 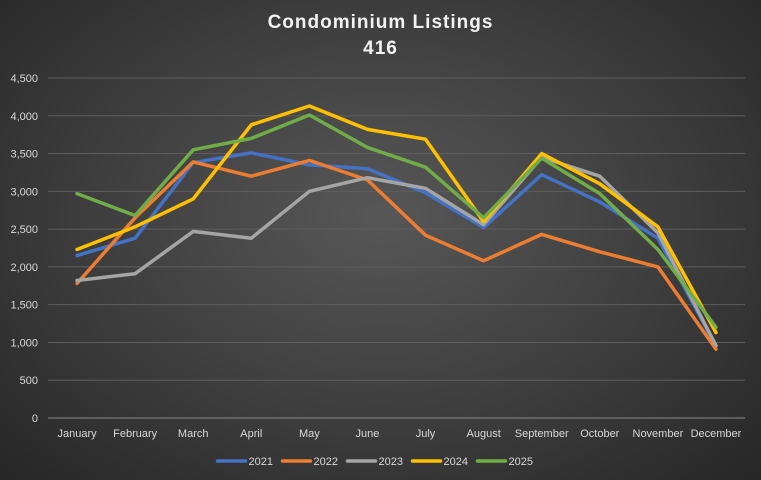 I want to click on chart-title: Condominium Listings, so click(x=380, y=22).